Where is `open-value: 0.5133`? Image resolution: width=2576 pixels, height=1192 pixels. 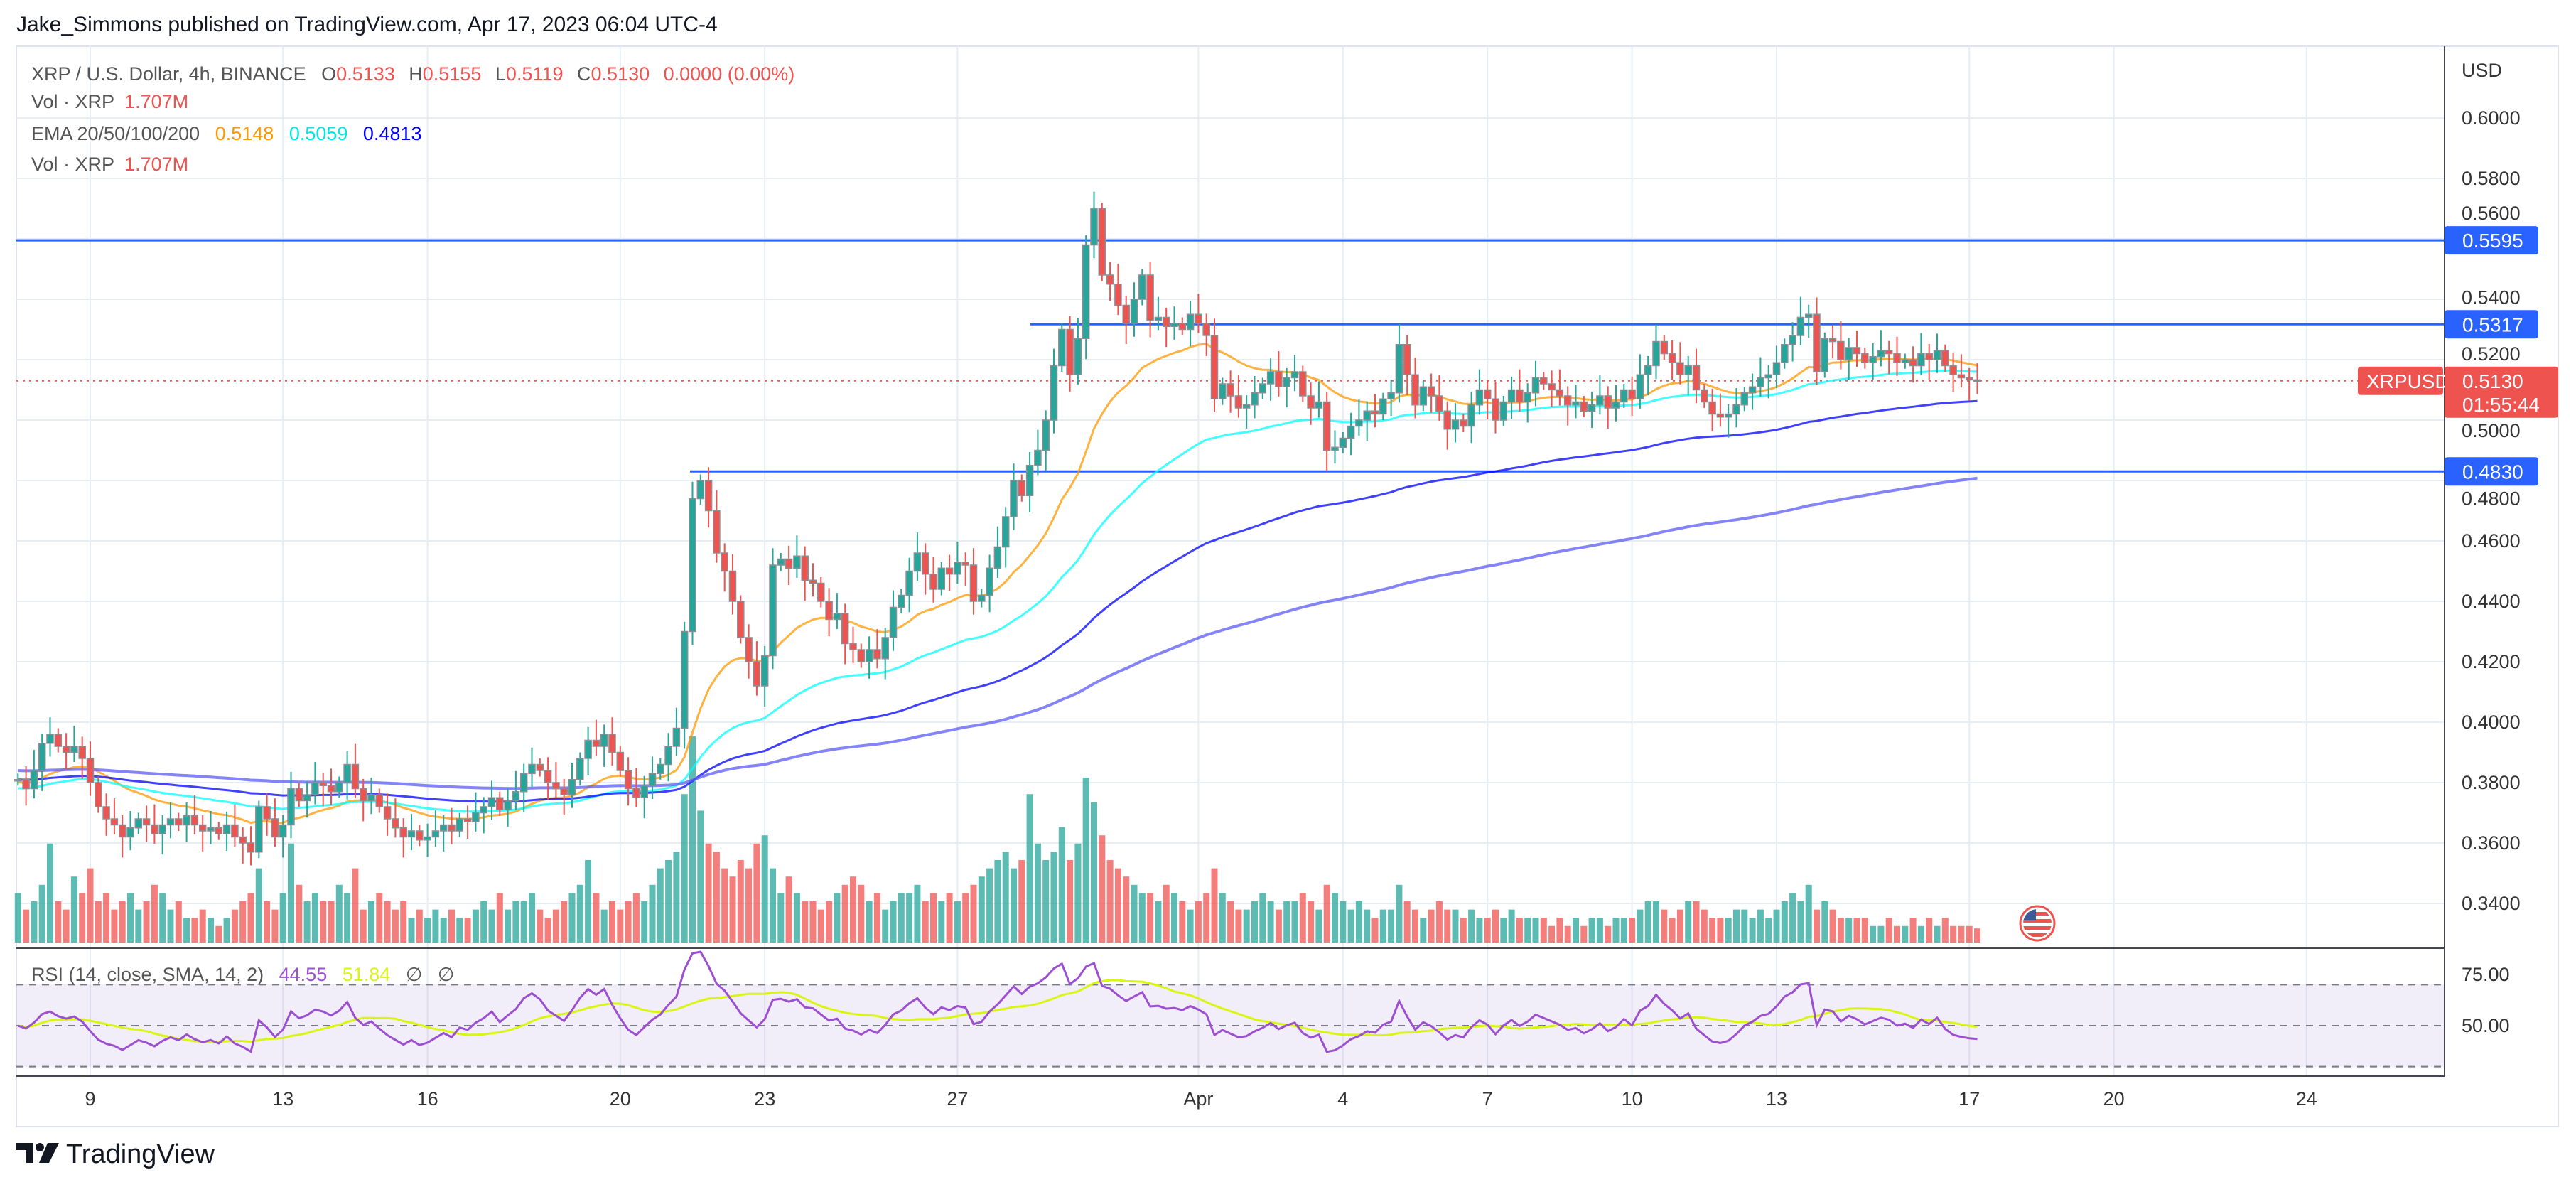
open-value: 0.5133 is located at coordinates (365, 74).